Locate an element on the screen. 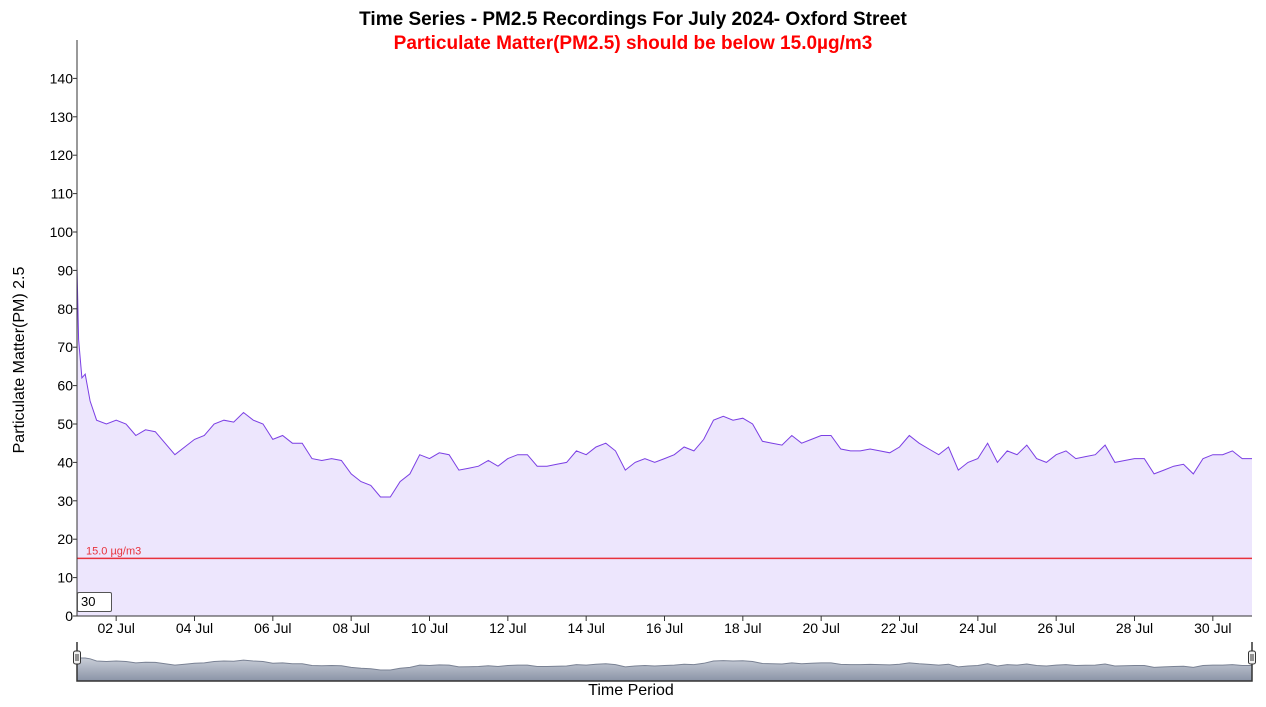 Image resolution: width=1266 pixels, height=707 pixels. navigator-line is located at coordinates (664, 664).